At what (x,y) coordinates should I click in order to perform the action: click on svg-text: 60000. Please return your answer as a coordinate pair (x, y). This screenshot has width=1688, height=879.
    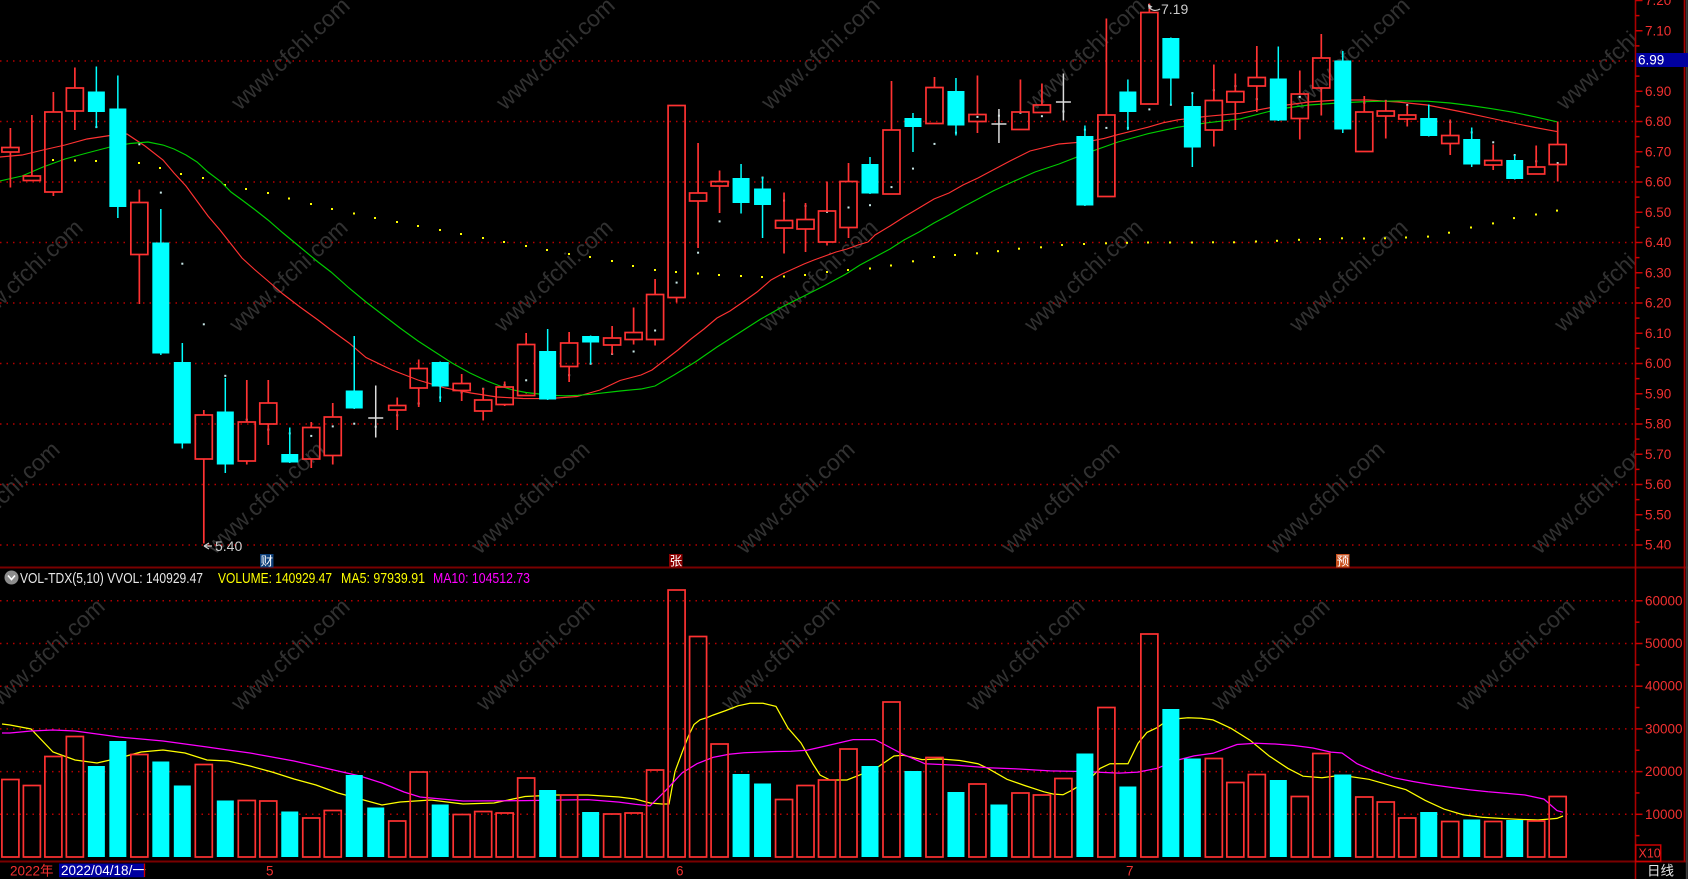
    Looking at the image, I should click on (1664, 600).